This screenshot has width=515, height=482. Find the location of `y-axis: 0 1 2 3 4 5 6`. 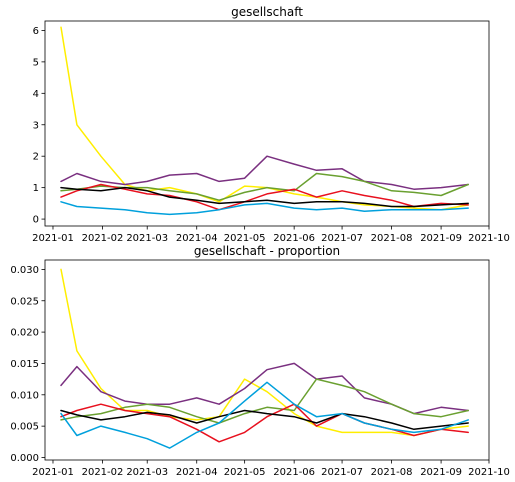

y-axis: 0 1 2 3 4 5 6 is located at coordinates (39, 126).